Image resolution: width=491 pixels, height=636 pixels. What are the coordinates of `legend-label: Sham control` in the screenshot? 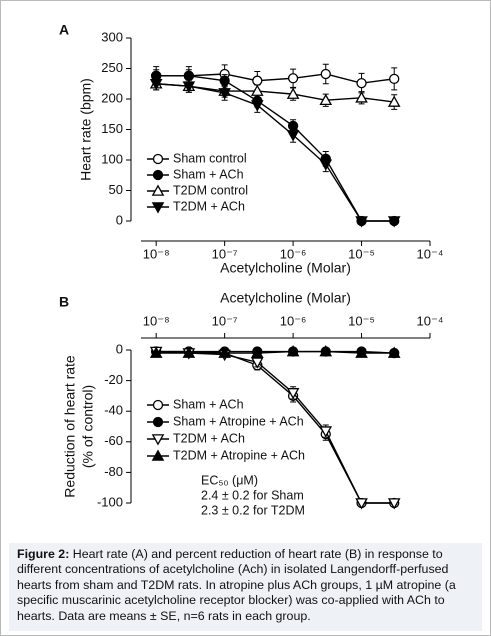 It's located at (210, 158).